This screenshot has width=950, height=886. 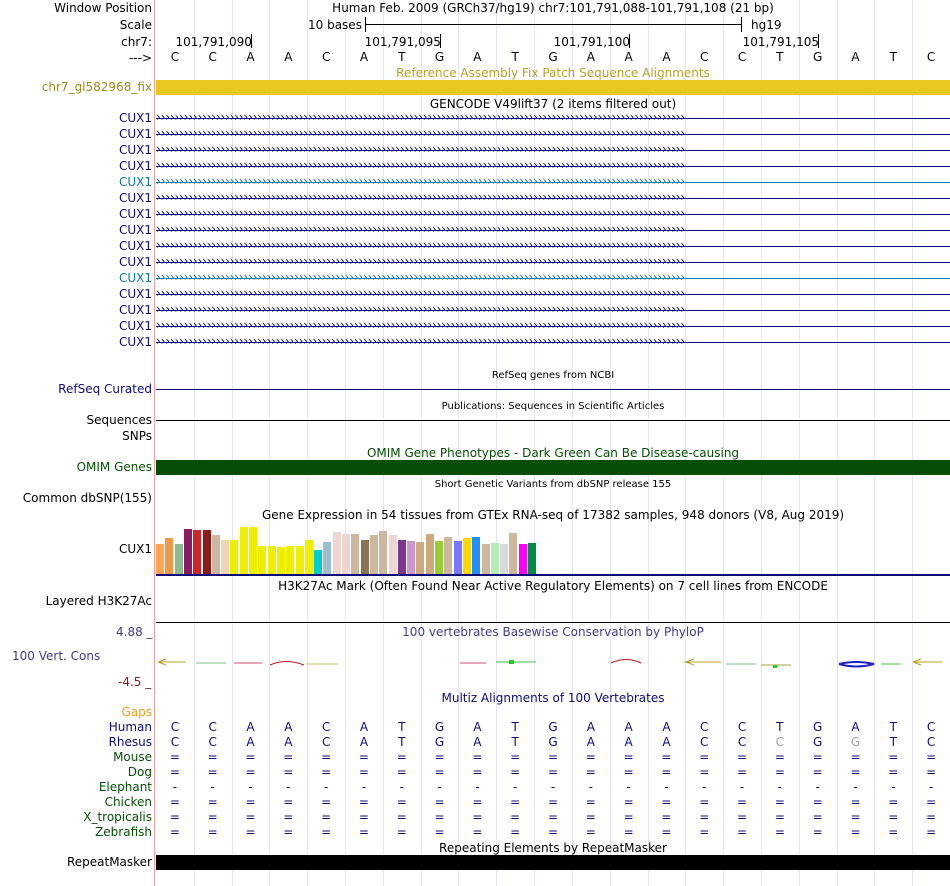 What do you see at coordinates (553, 87) in the screenshot?
I see `fix-patch-bar` at bounding box center [553, 87].